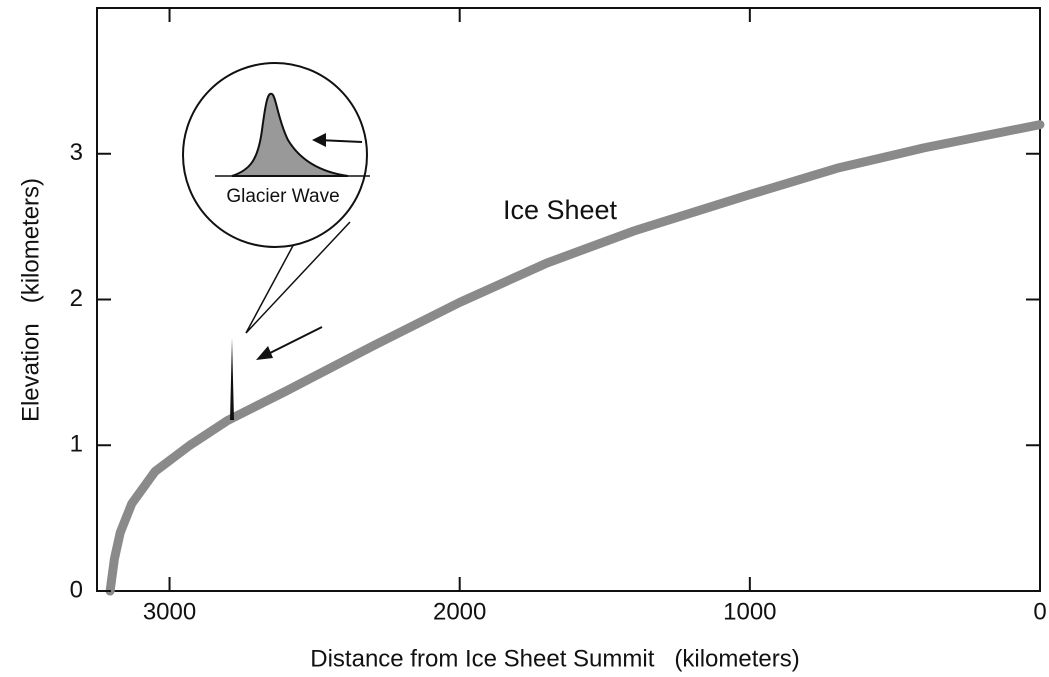 The width and height of the screenshot is (1049, 677). I want to click on inset-label: Glacier Wave, so click(282, 196).